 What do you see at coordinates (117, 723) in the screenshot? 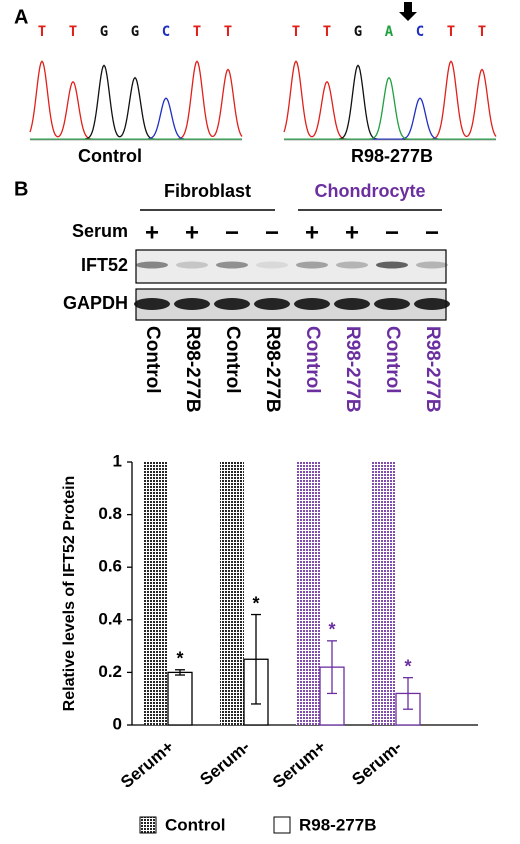
I see `y-tick-label: 0` at bounding box center [117, 723].